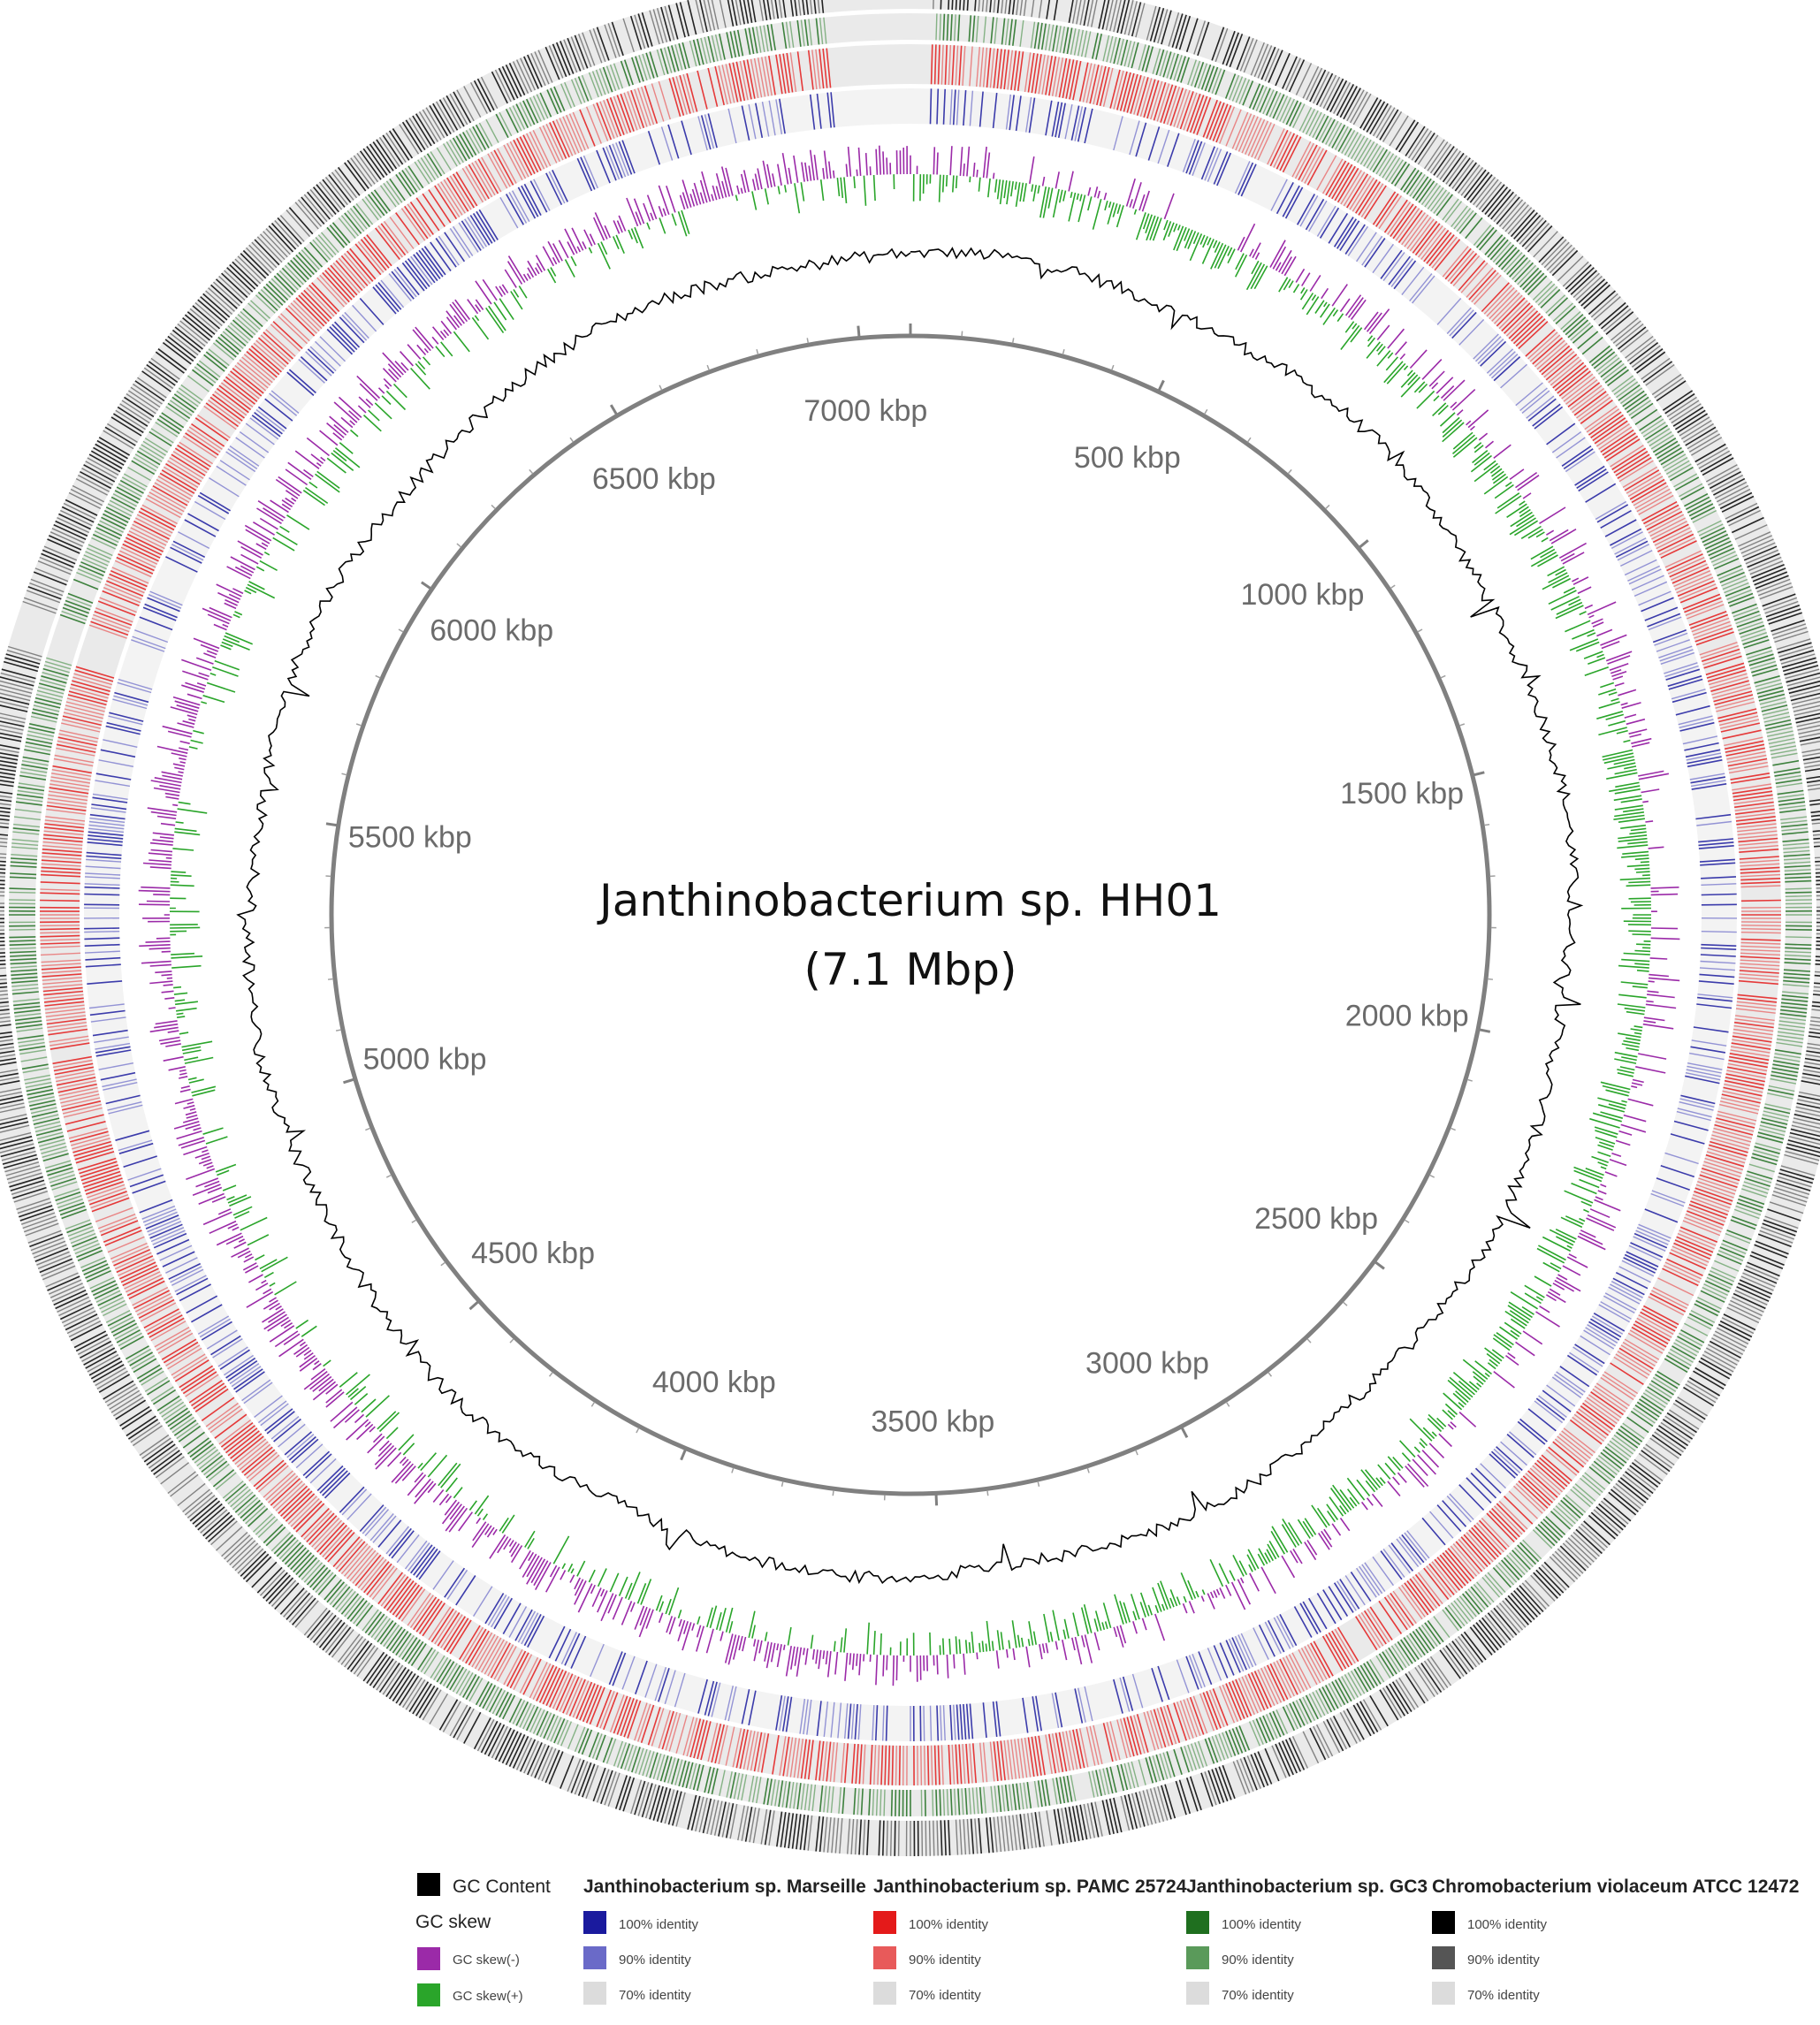 This screenshot has height=2025, width=1820. I want to click on tick-label: 2500 kbp, so click(1316, 1219).